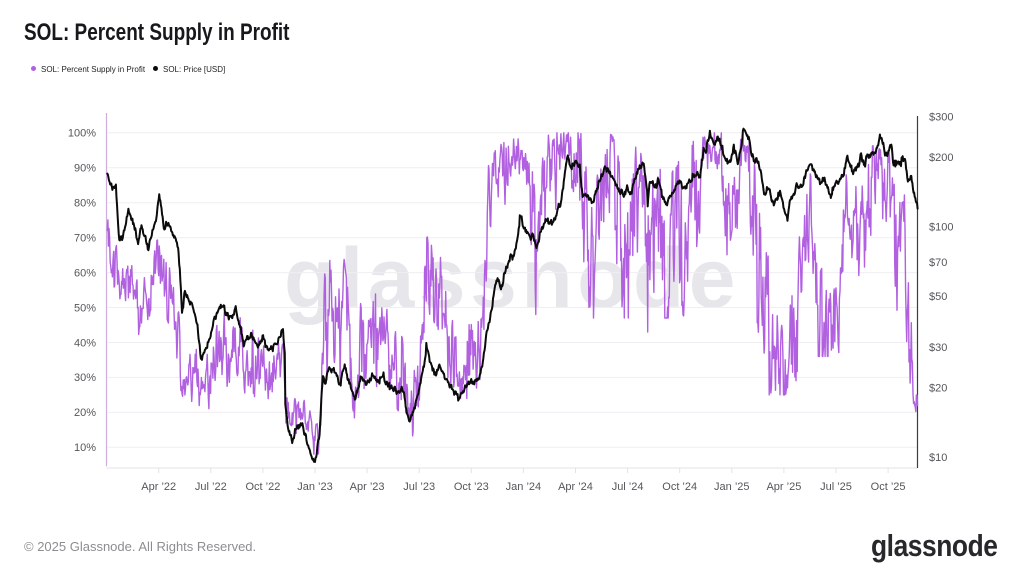 This screenshot has height=576, width=1024. What do you see at coordinates (82, 134) in the screenshot?
I see `svg-text: 100%` at bounding box center [82, 134].